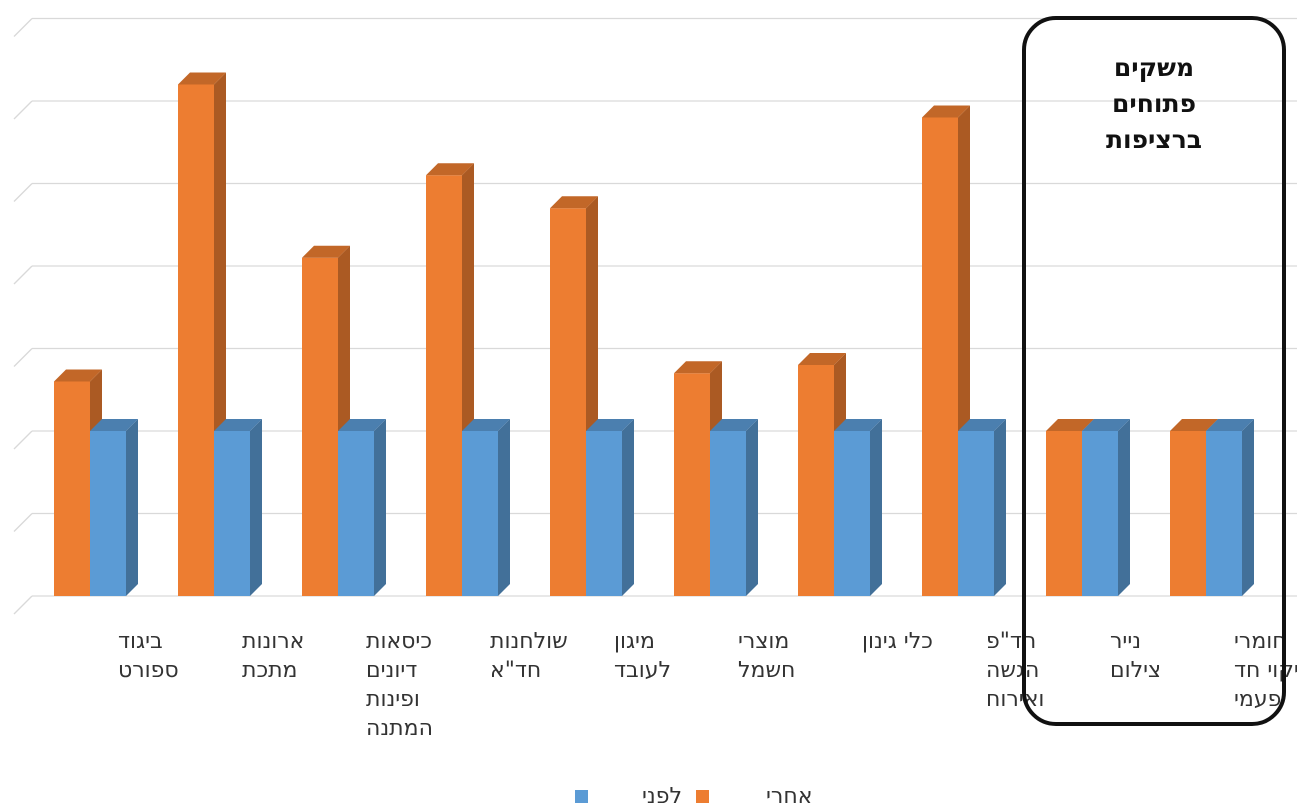  What do you see at coordinates (766, 656) in the screenshot?
I see `category-label: מוצרי חשמל` at bounding box center [766, 656].